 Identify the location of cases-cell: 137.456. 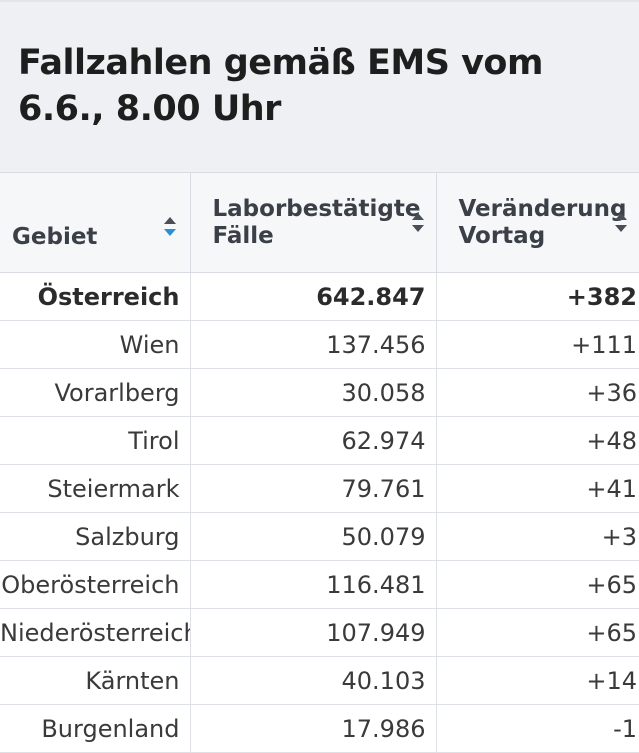
(313, 344).